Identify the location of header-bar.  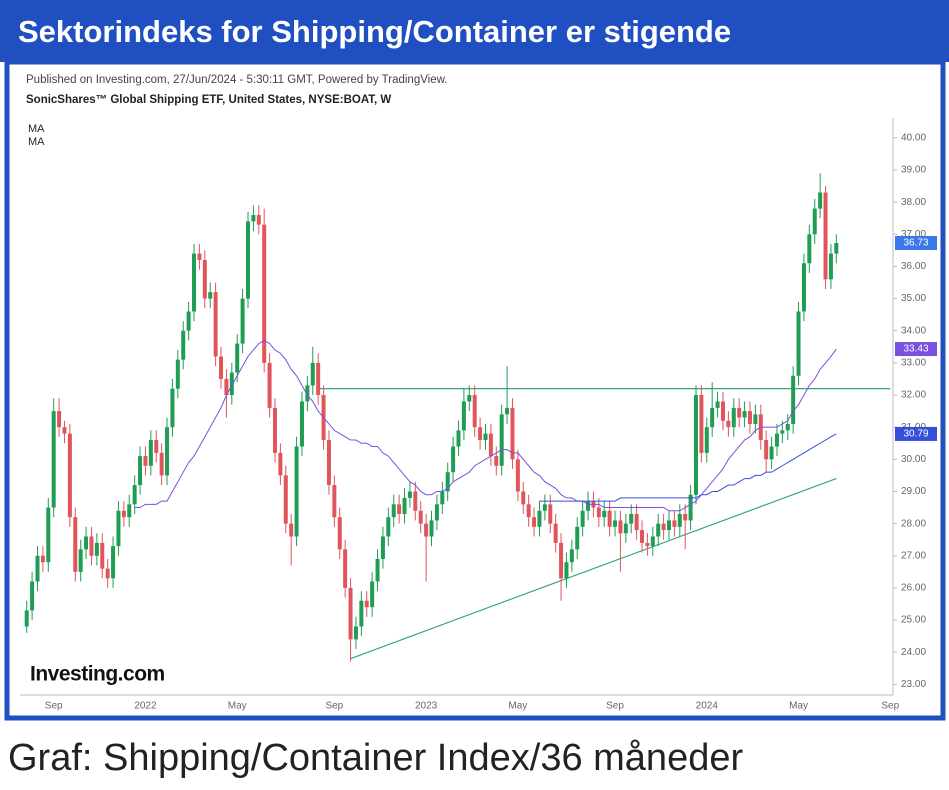
(474, 31).